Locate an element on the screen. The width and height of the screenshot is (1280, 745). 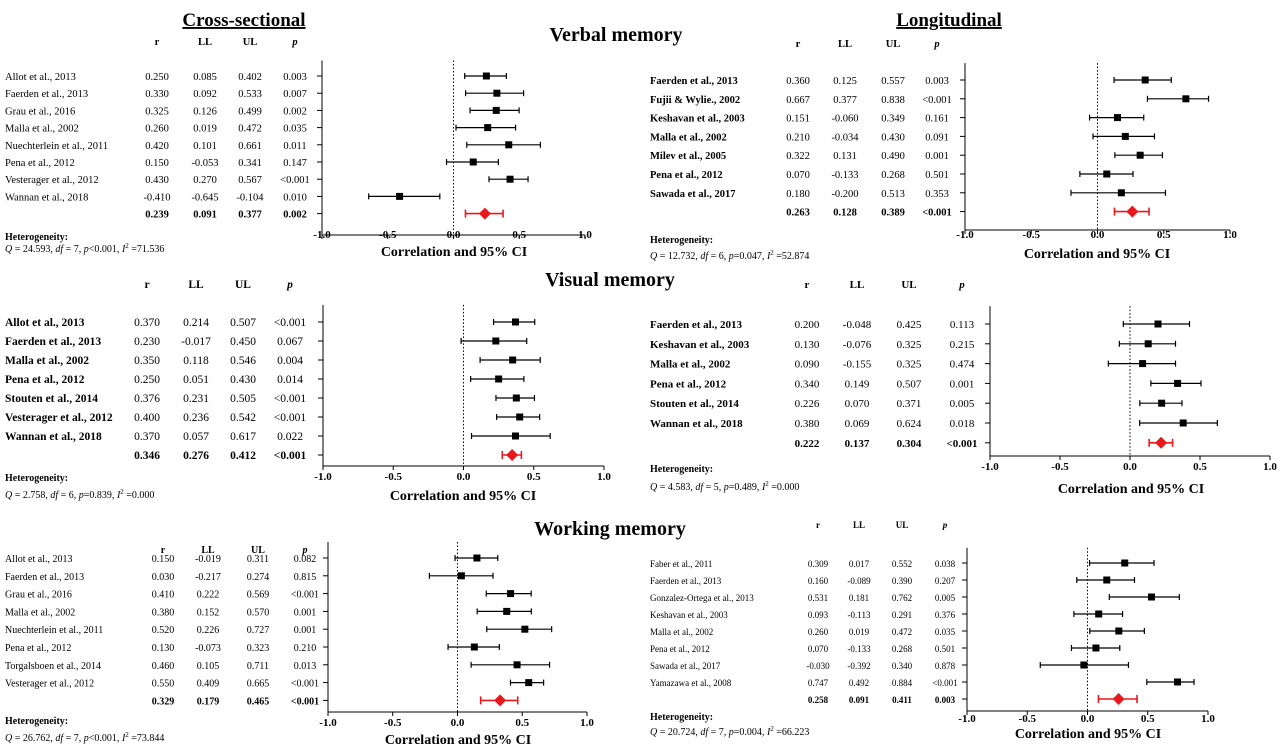
study-value: 0.380 is located at coordinates (807, 424).